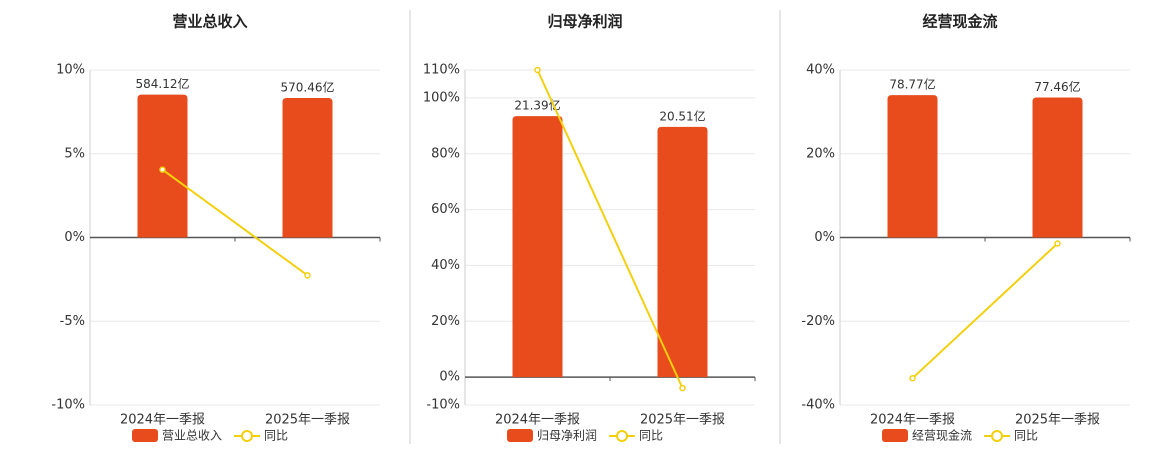 Image resolution: width=1160 pixels, height=450 pixels. What do you see at coordinates (163, 83) in the screenshot?
I see `value-label: 584.12亿` at bounding box center [163, 83].